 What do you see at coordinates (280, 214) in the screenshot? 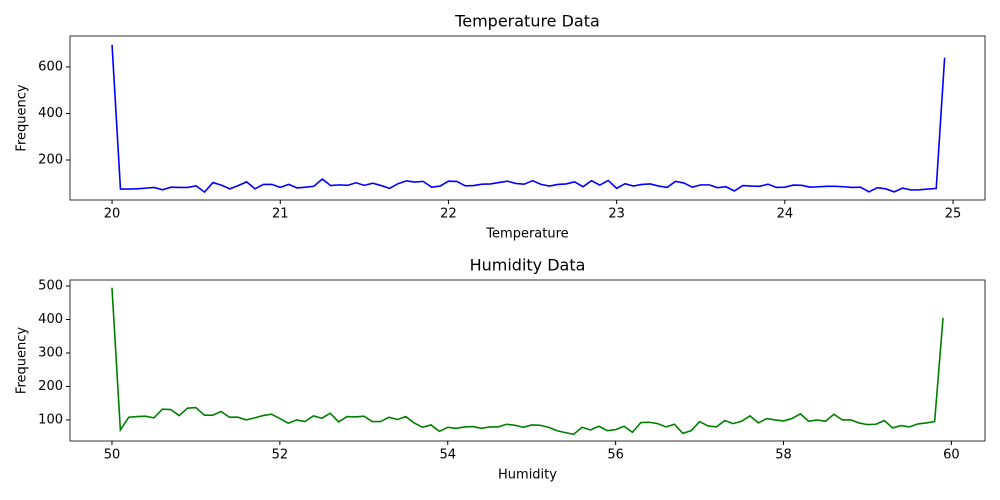
I see `x-tick-label: 21` at bounding box center [280, 214].